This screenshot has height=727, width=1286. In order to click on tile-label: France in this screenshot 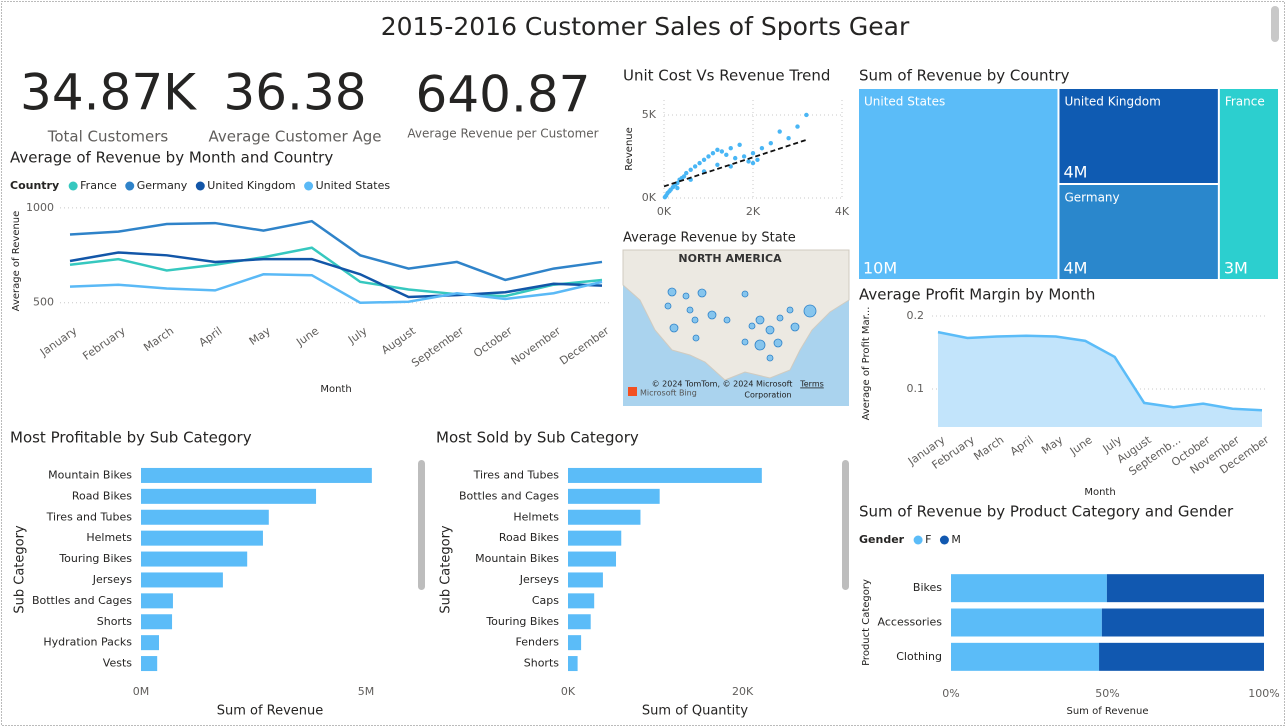, I will do `click(1245, 102)`.